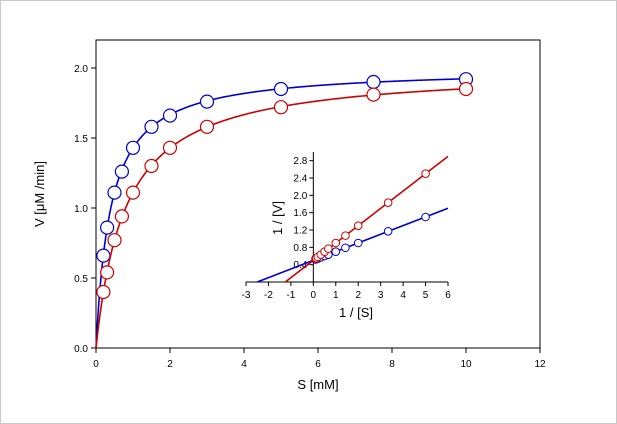 This screenshot has height=424, width=617. I want to click on inset-plot-area, so click(347, 217).